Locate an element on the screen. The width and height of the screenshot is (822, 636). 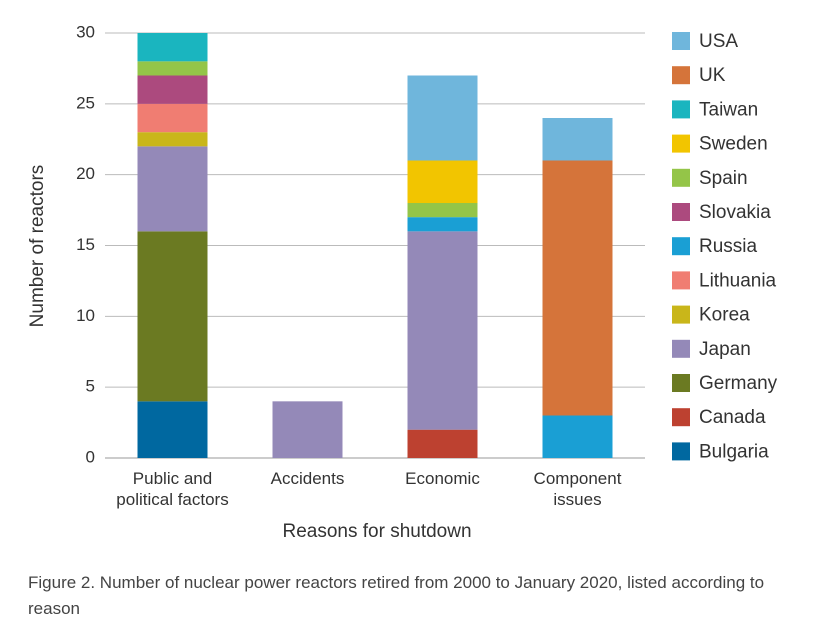
x-tick-label: Public and political factors is located at coordinates (172, 489).